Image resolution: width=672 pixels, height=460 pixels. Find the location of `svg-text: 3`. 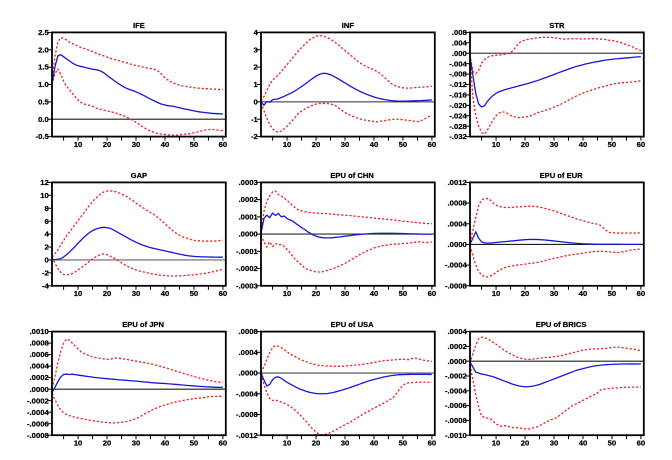

svg-text: 3 is located at coordinates (256, 49).